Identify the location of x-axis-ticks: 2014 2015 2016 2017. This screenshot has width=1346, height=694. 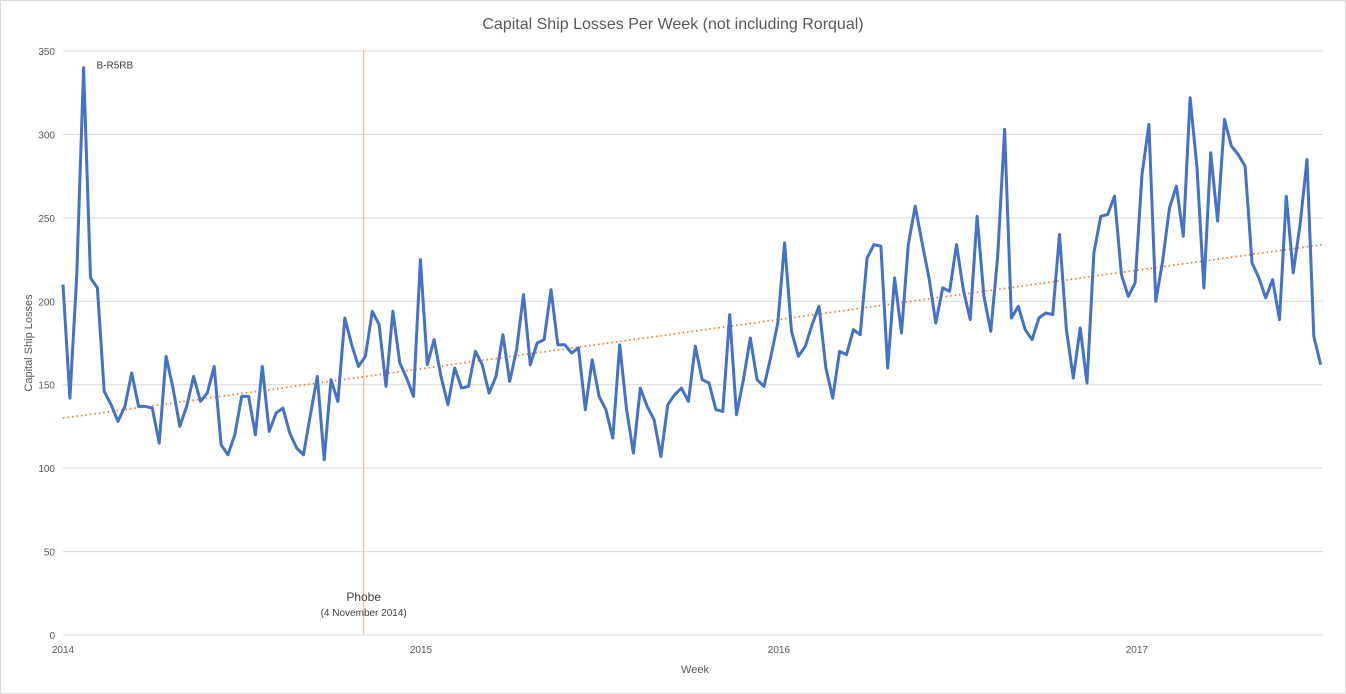
(600, 650).